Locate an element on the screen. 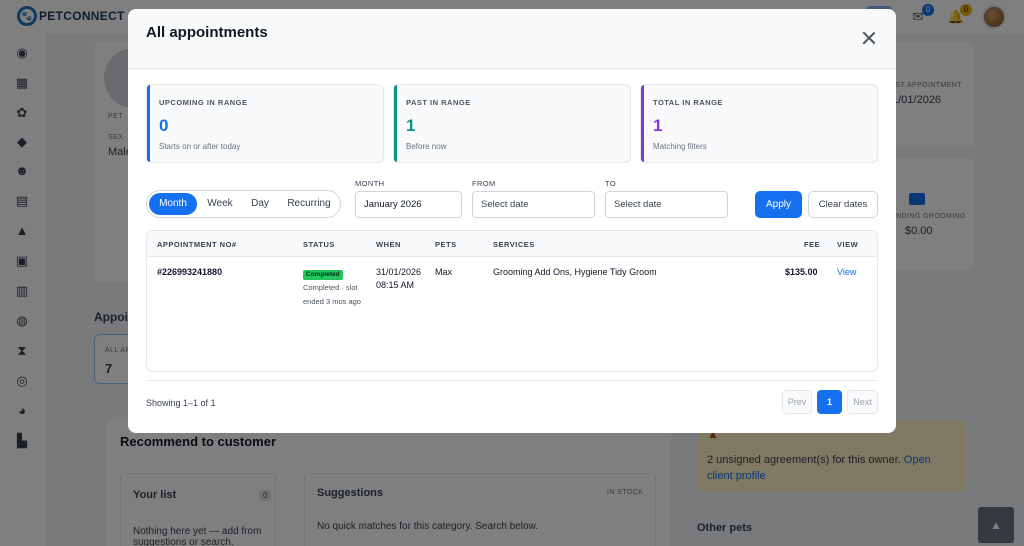 This screenshot has width=1024, height=546. modal-title: All appointments is located at coordinates (207, 32).